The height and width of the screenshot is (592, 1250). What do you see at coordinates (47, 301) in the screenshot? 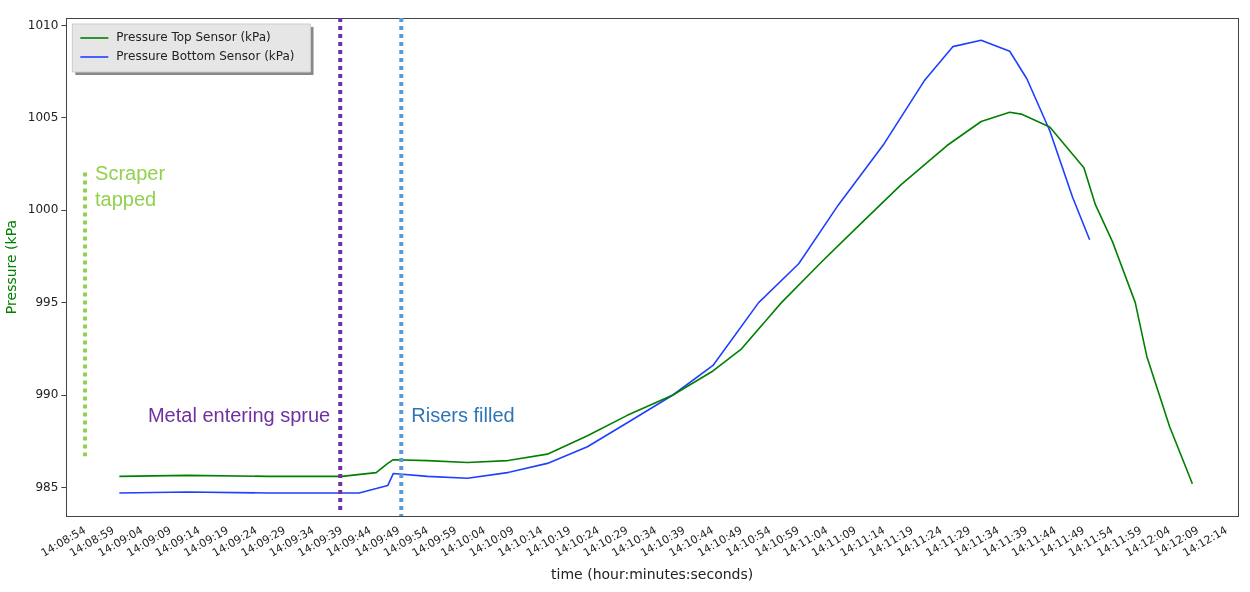
I see `y-tick-label: 995` at bounding box center [47, 301].